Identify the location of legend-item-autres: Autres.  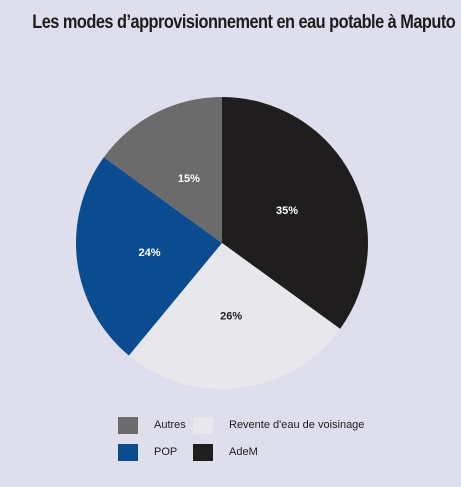
(152, 425).